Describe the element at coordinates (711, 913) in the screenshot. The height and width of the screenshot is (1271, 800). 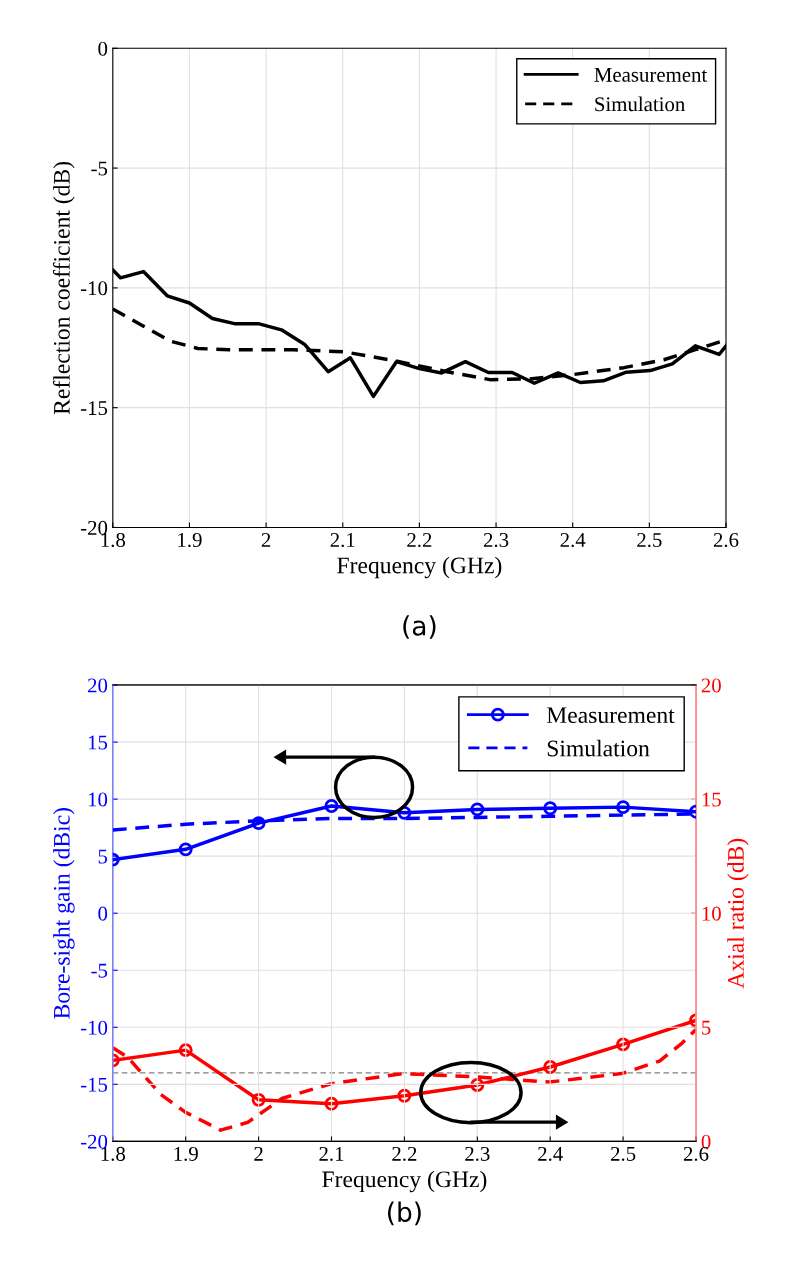
I see `y2-tick-label: 10` at that location.